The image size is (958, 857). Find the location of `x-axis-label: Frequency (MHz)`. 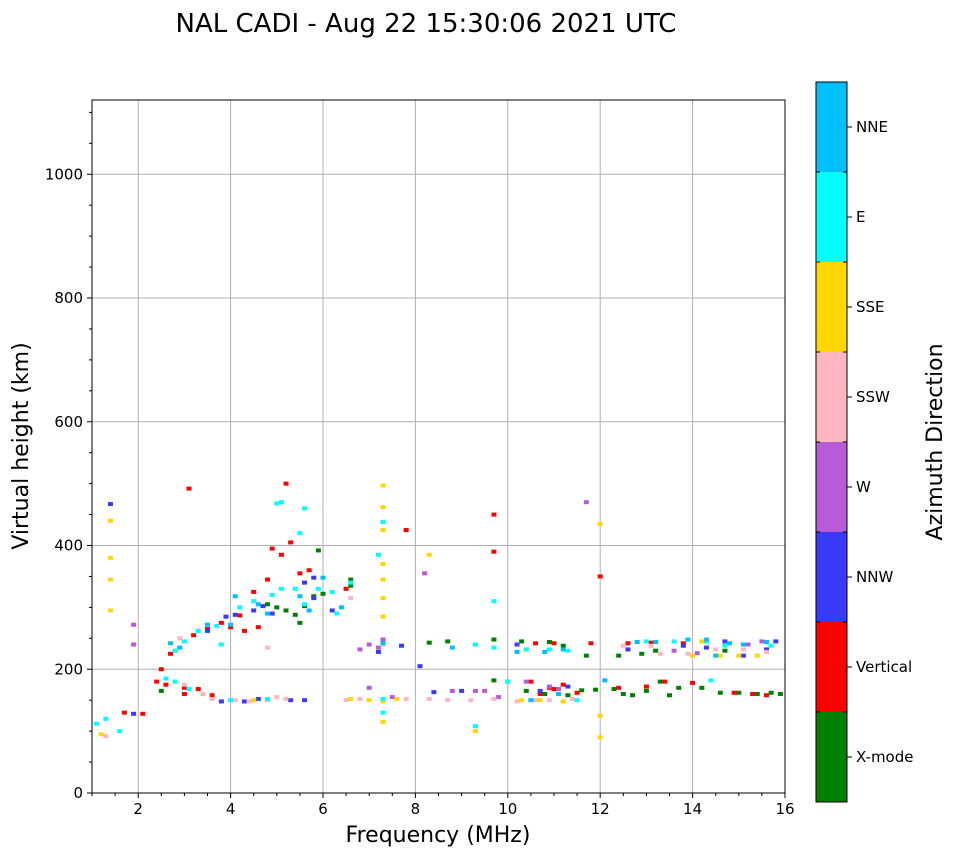

x-axis-label: Frequency (MHz) is located at coordinates (438, 835).